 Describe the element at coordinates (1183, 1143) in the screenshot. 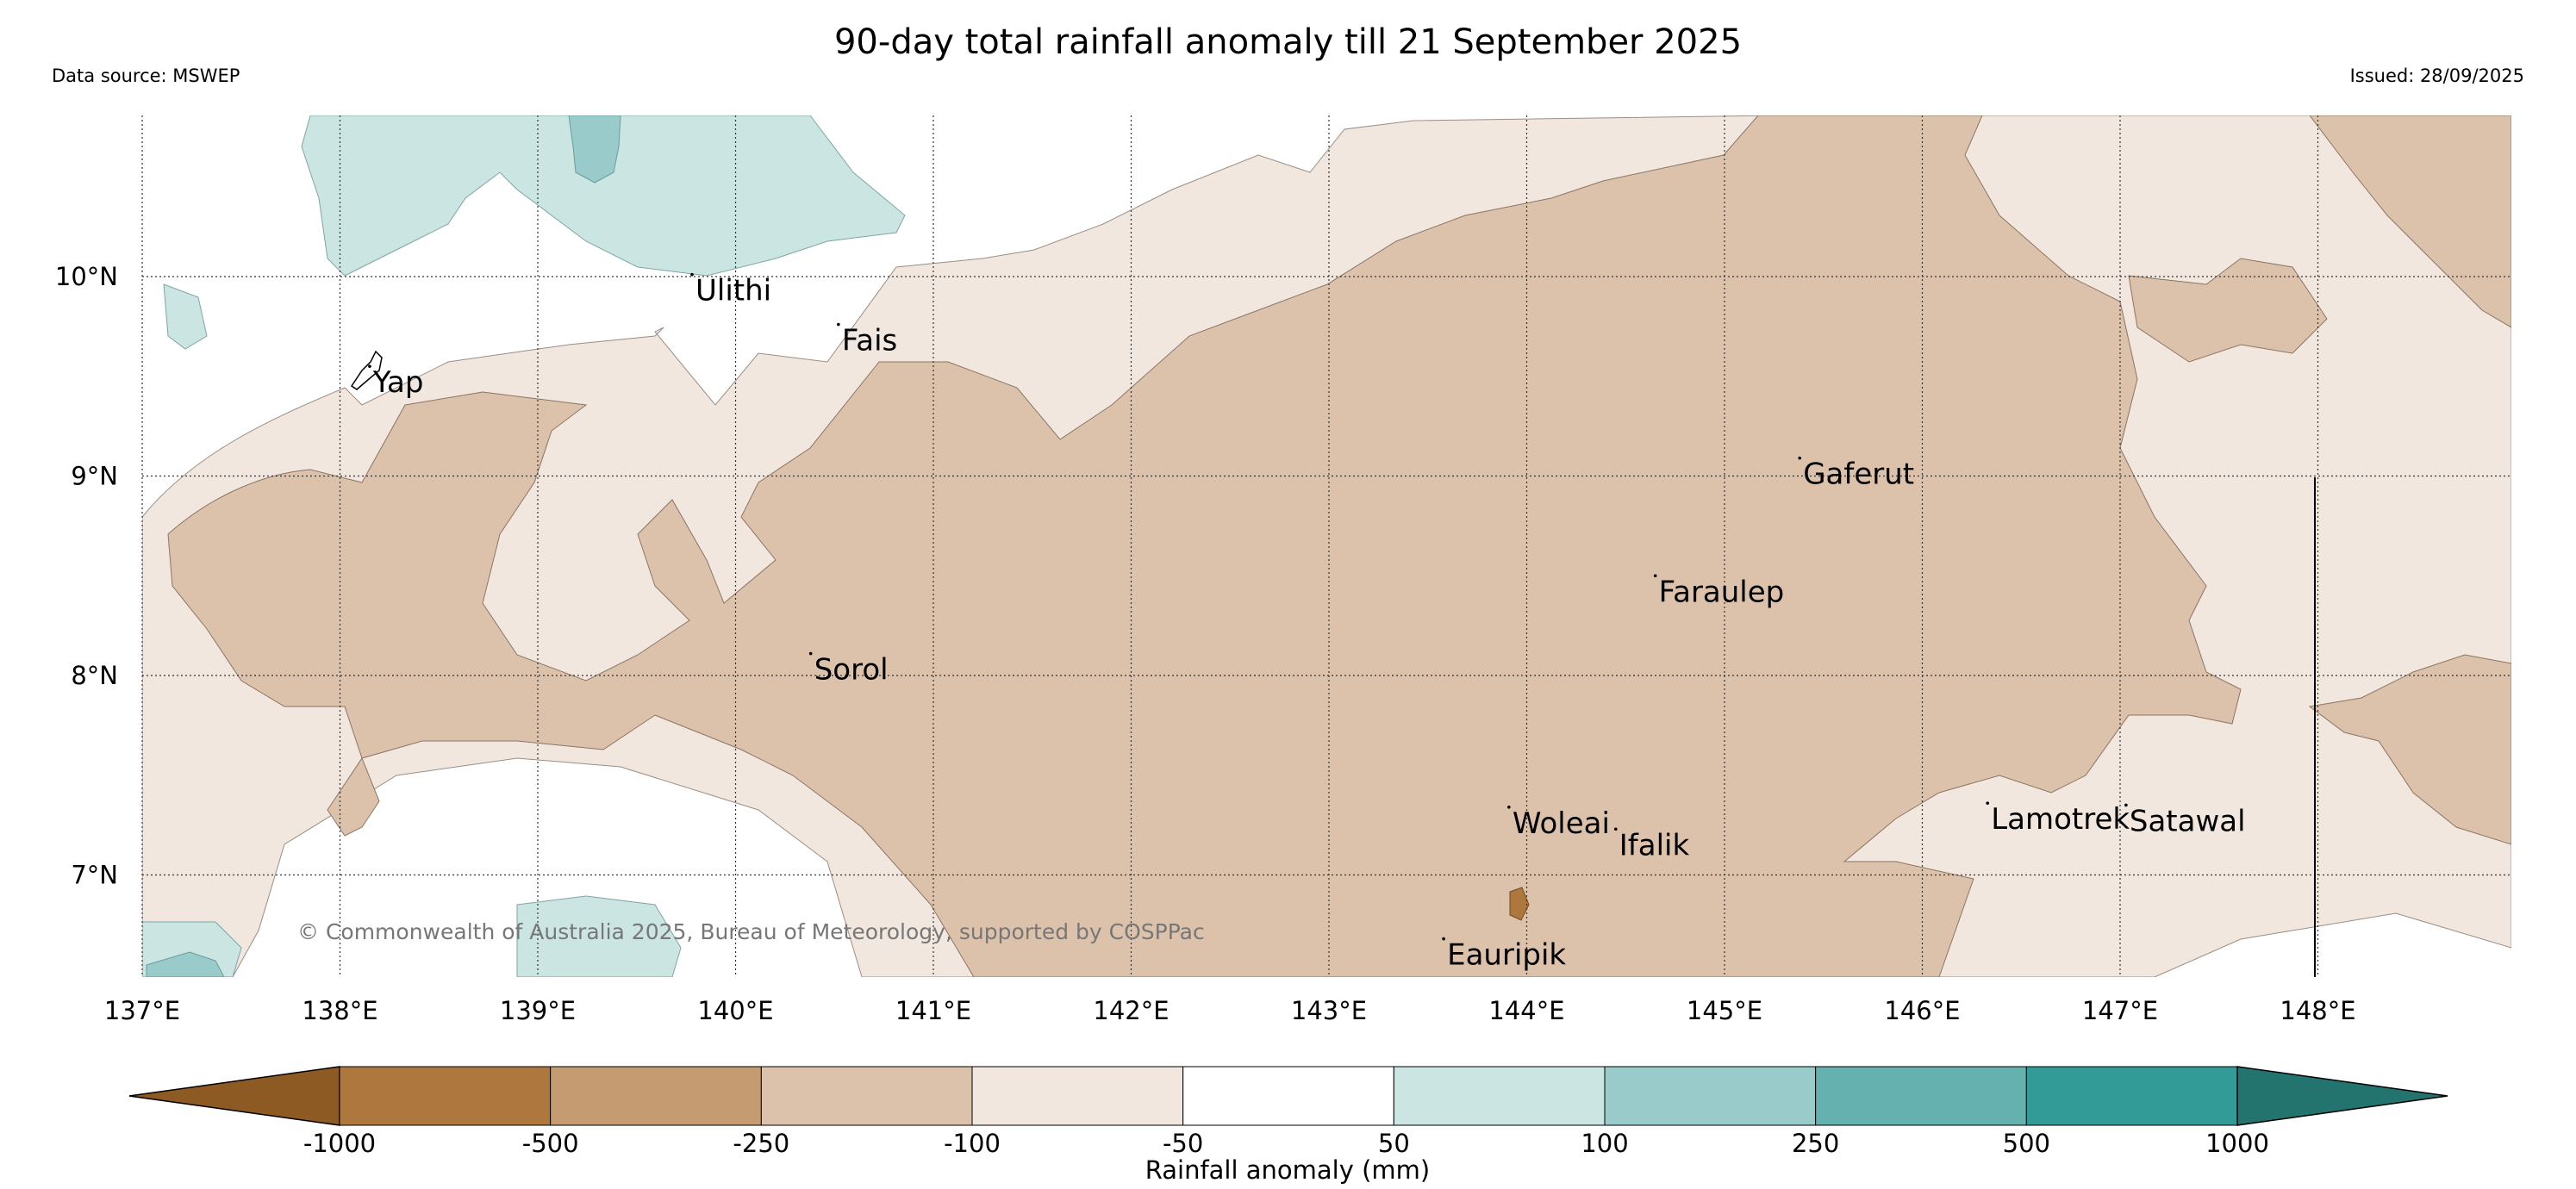

I see `colorbar-tick-label: -50` at that location.